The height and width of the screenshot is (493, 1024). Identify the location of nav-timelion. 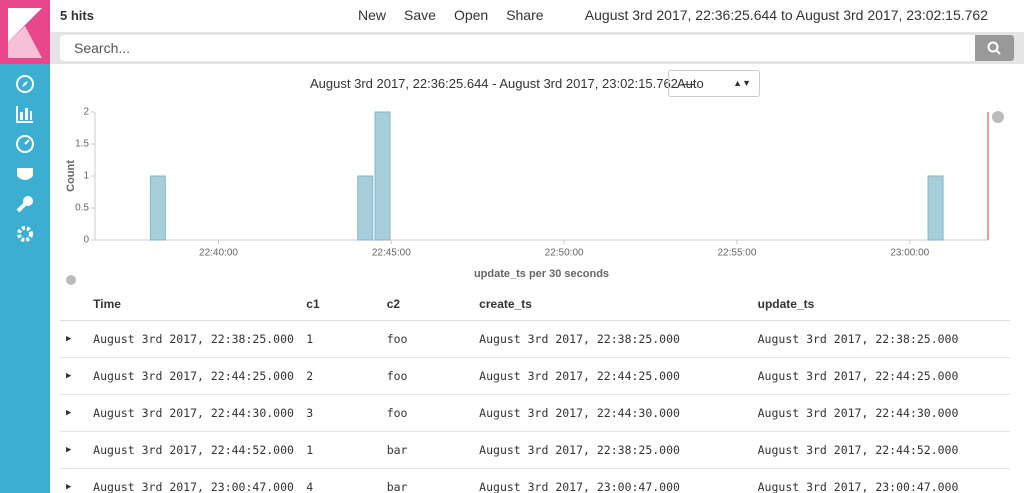
(25, 174).